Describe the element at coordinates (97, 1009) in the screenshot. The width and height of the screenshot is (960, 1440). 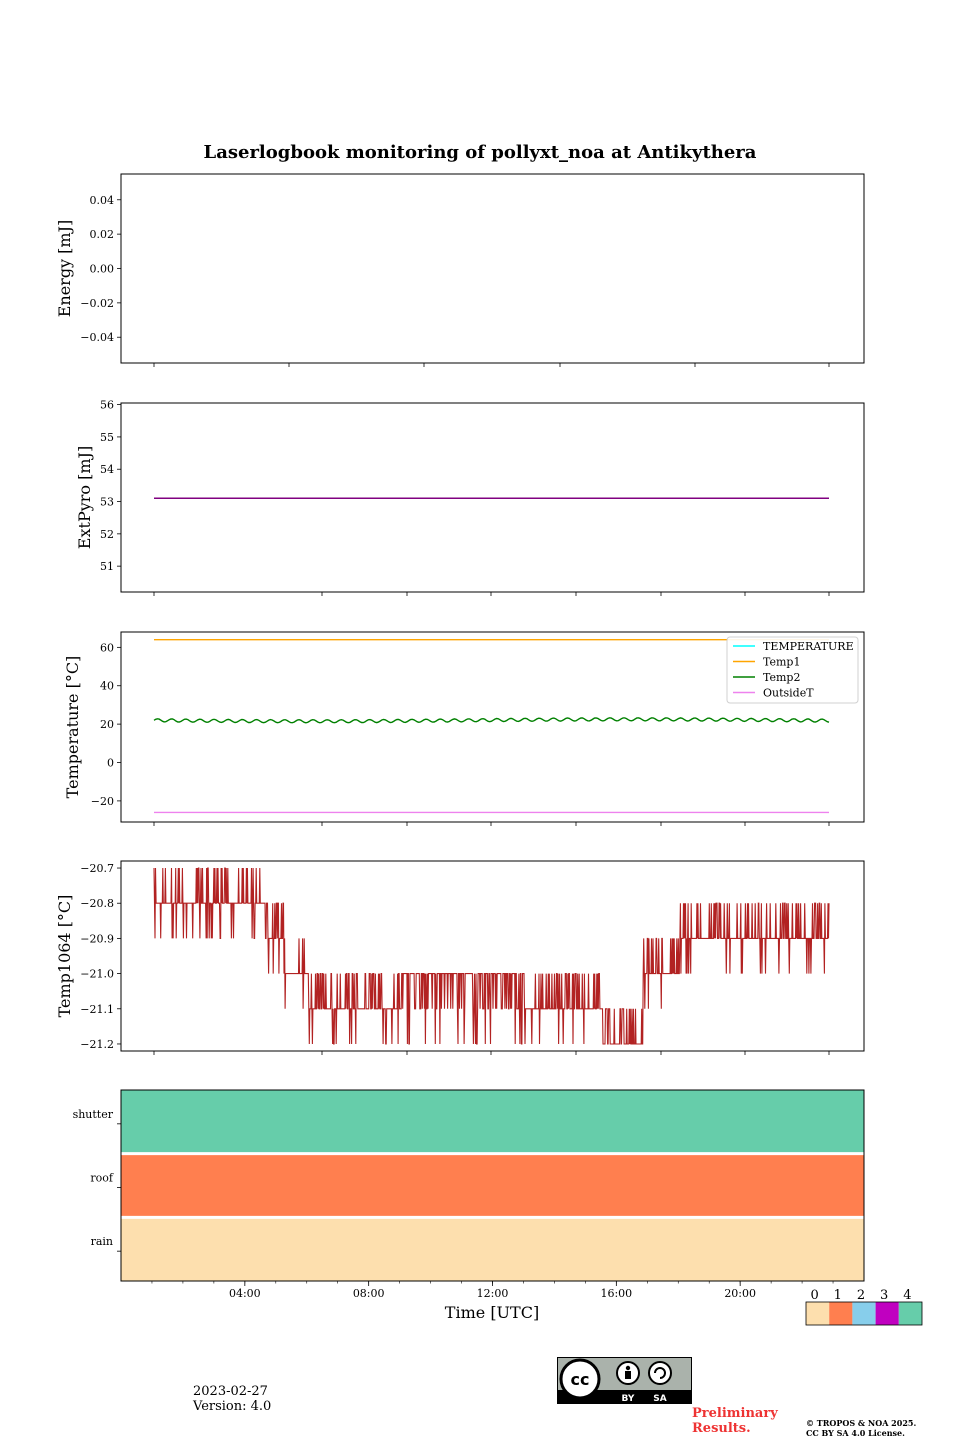
I see `panel-3-ytick-label: −21.1` at that location.